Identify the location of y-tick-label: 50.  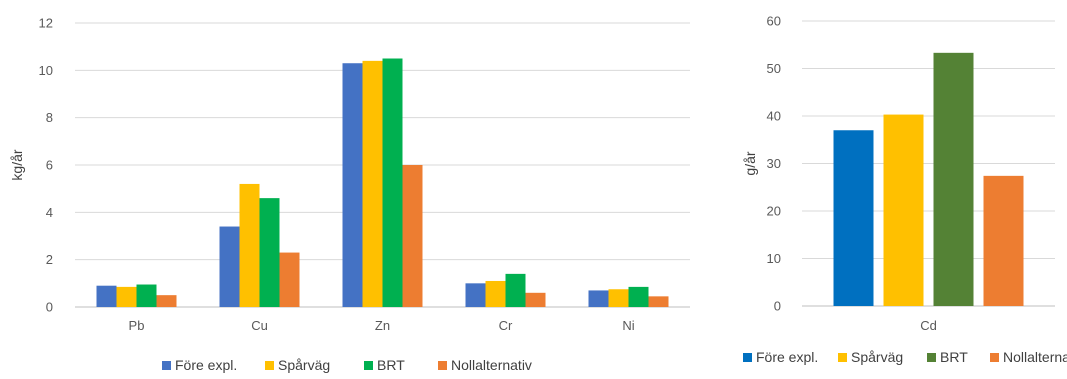
(774, 68).